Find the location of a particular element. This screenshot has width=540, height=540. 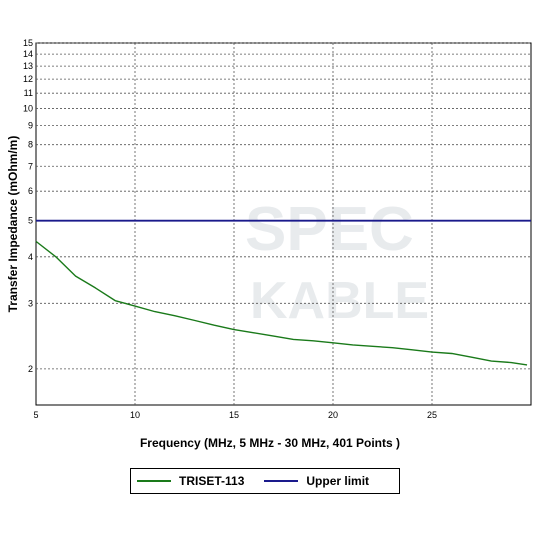

y-tick-label: 8 is located at coordinates (30, 145).